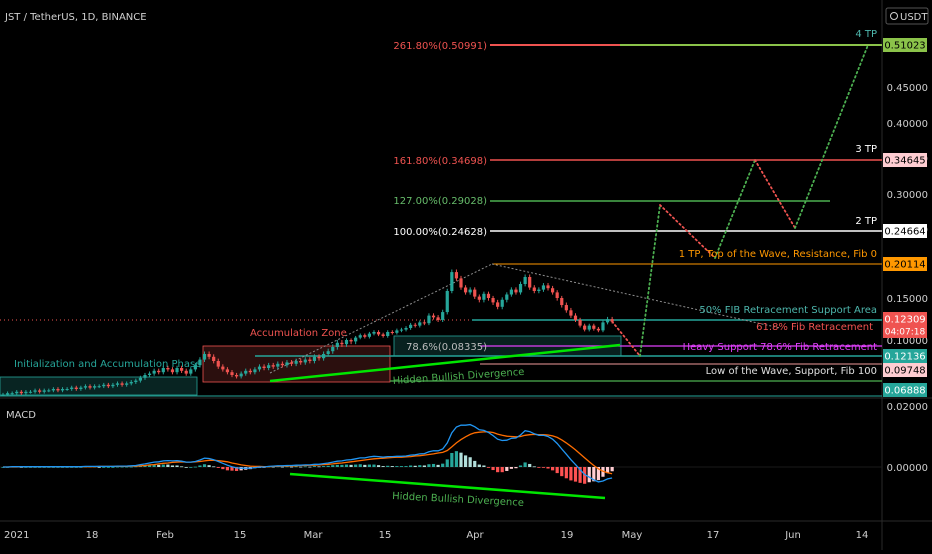 Image resolution: width=932 pixels, height=554 pixels. What do you see at coordinates (687, 231) in the screenshot?
I see `projection-down-segment` at bounding box center [687, 231].